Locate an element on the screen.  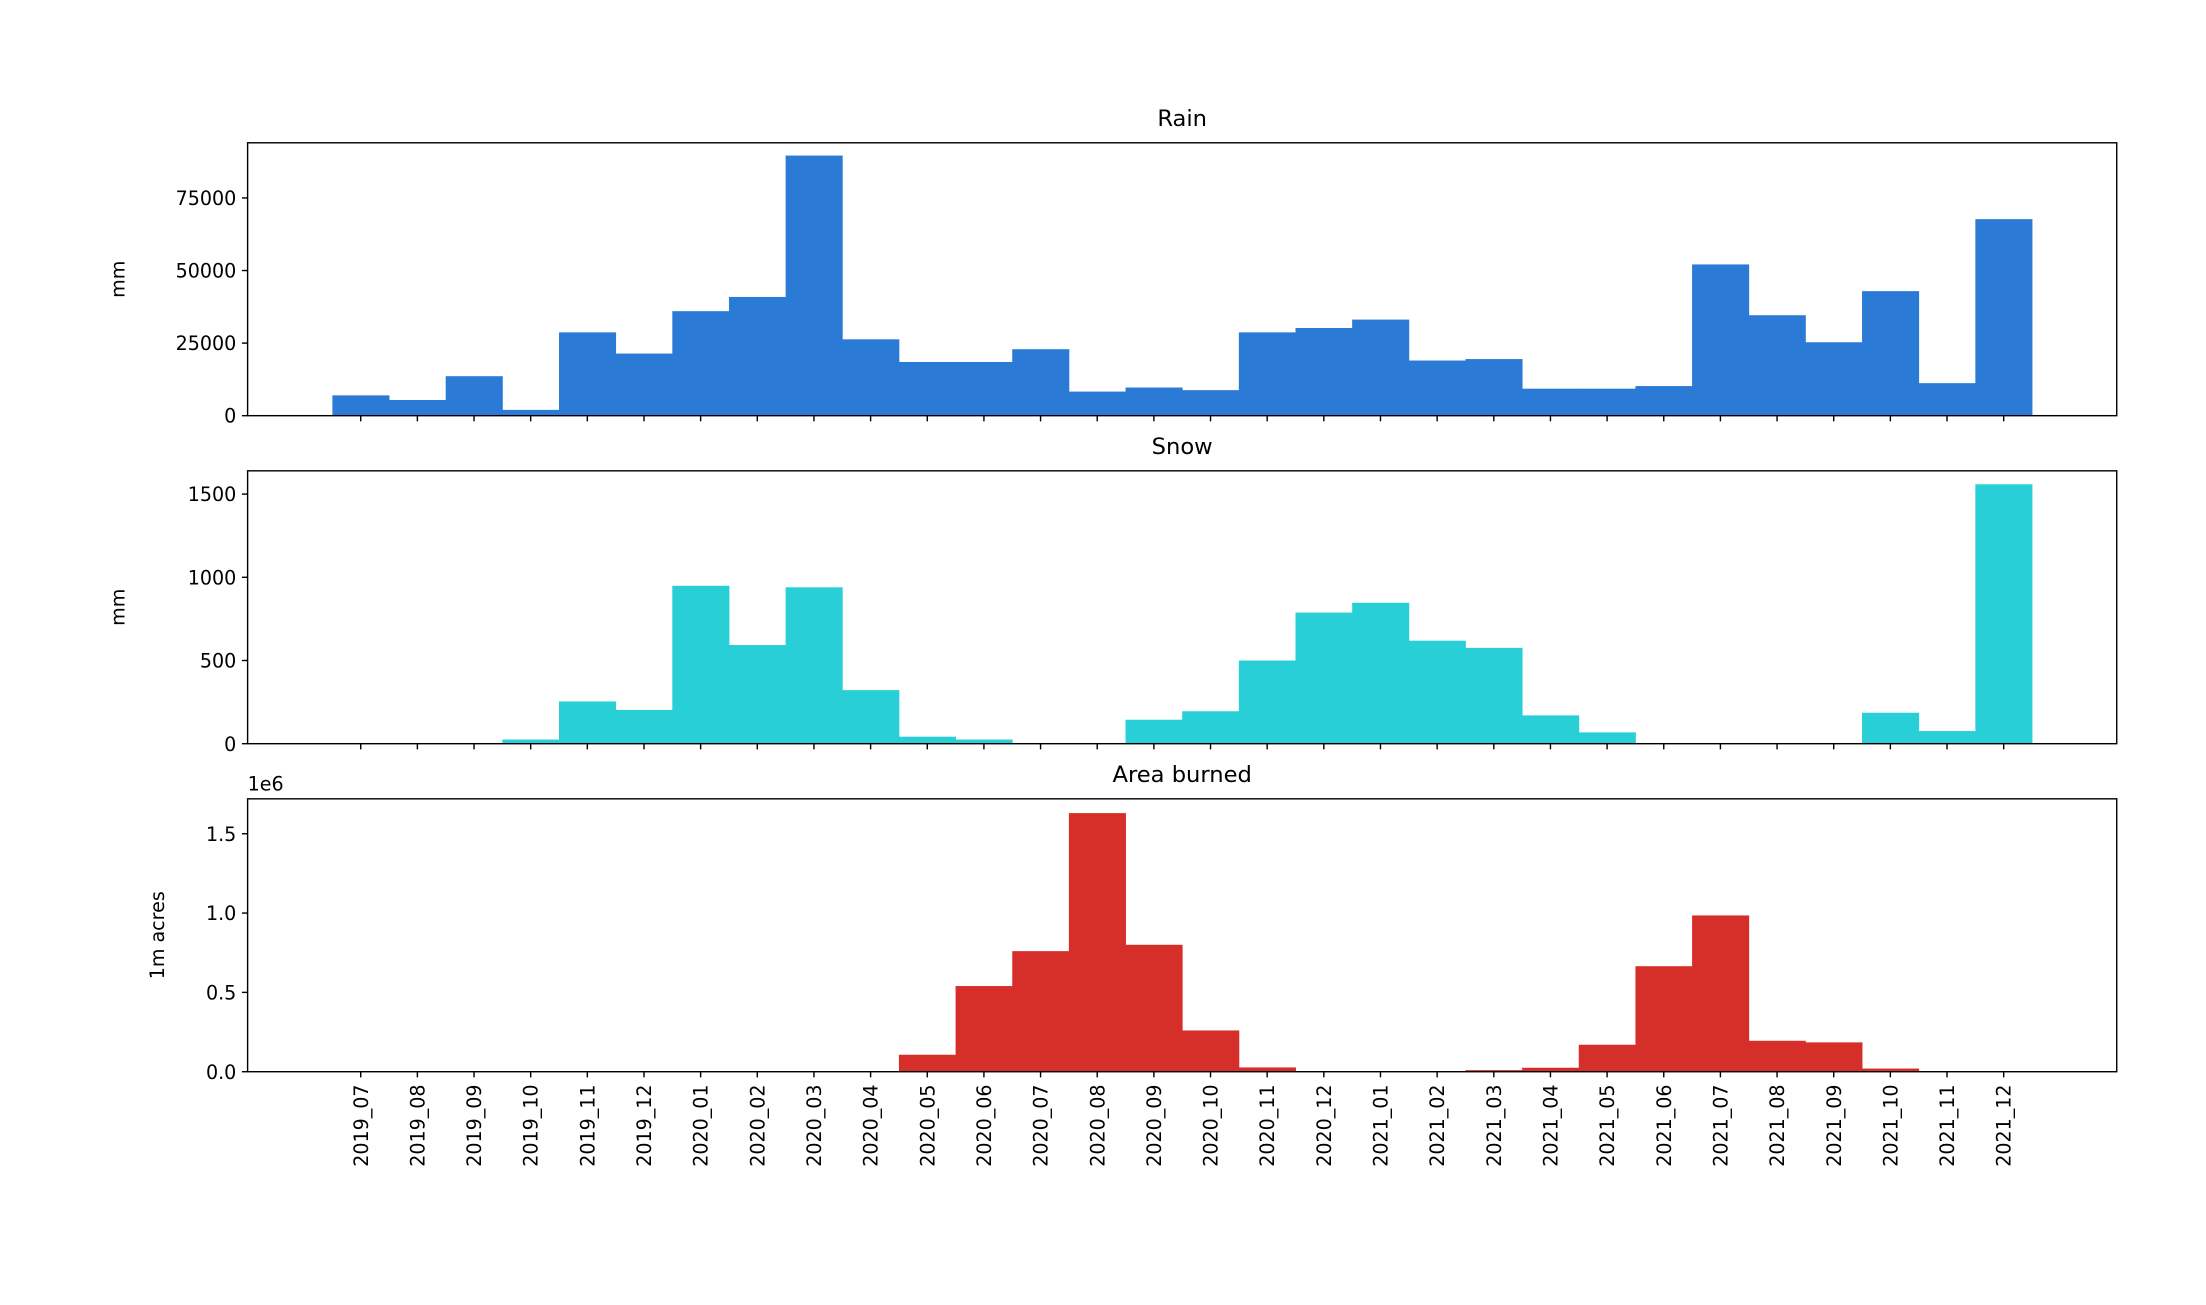
x-tick-label: 2020_06 is located at coordinates (985, 1125).